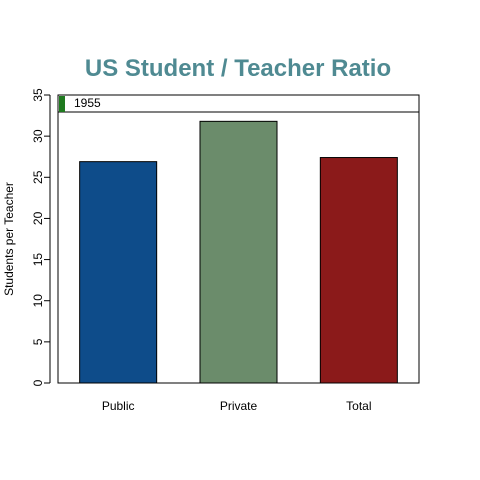 The image size is (480, 480). I want to click on year-slider-track, so click(238, 103).